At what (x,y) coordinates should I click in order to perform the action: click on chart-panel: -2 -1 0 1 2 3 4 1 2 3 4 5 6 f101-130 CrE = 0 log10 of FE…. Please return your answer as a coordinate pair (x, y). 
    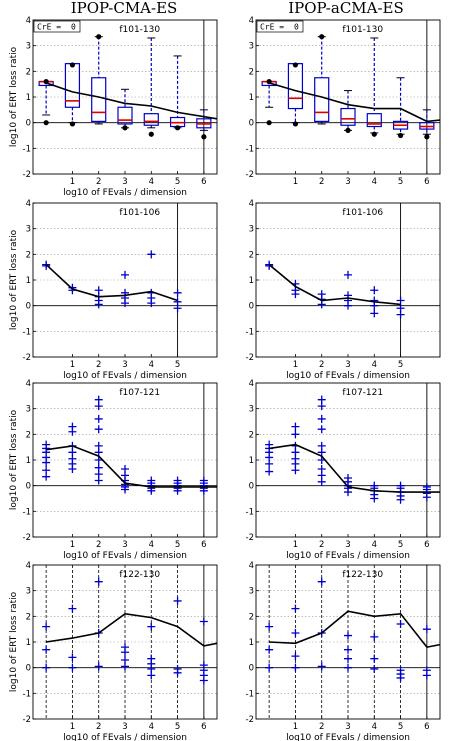
    Looking at the image, I should click on (113, 107).